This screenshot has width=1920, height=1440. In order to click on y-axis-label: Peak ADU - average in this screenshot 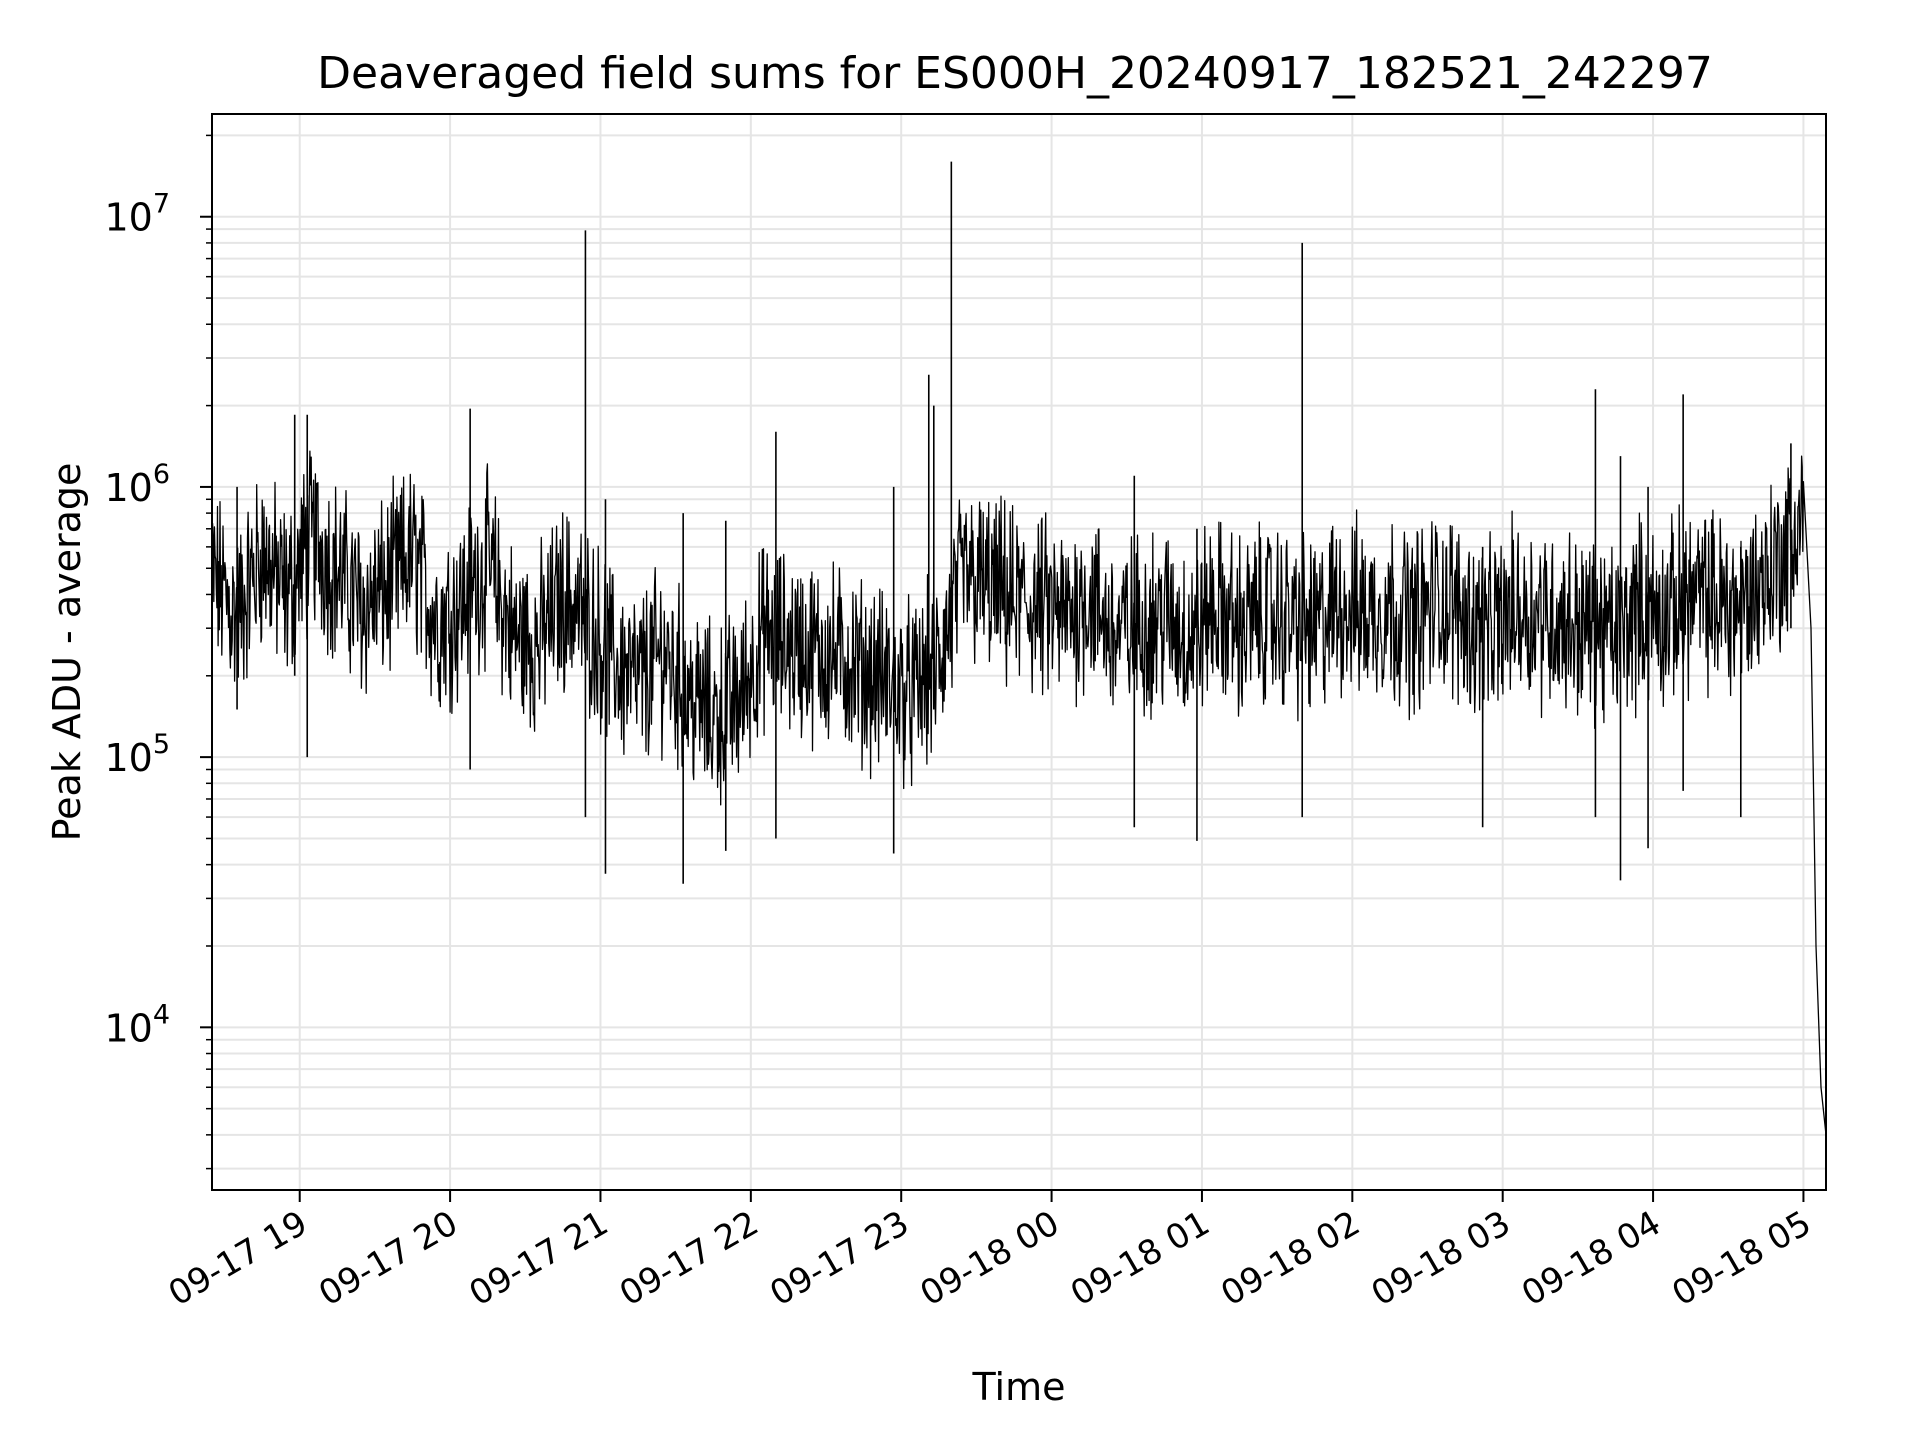, I will do `click(67, 652)`.